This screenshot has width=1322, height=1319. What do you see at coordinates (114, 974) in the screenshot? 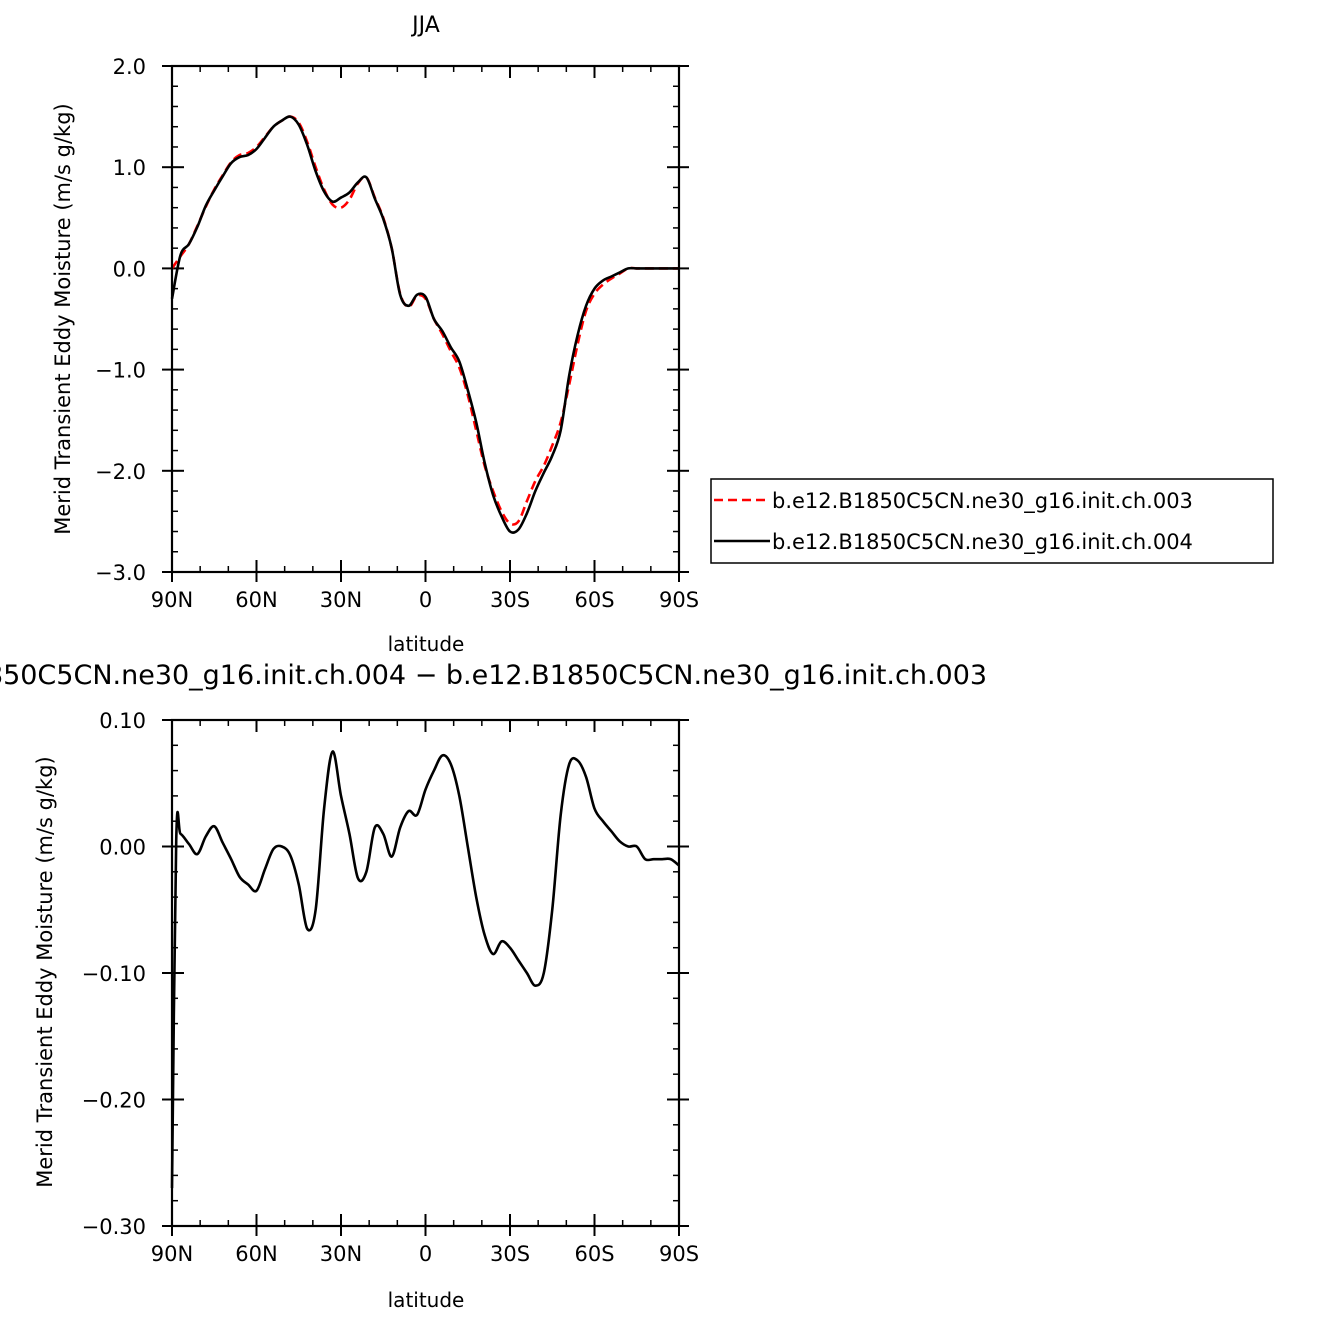
I see `y-tick-label: −0.10` at bounding box center [114, 974].